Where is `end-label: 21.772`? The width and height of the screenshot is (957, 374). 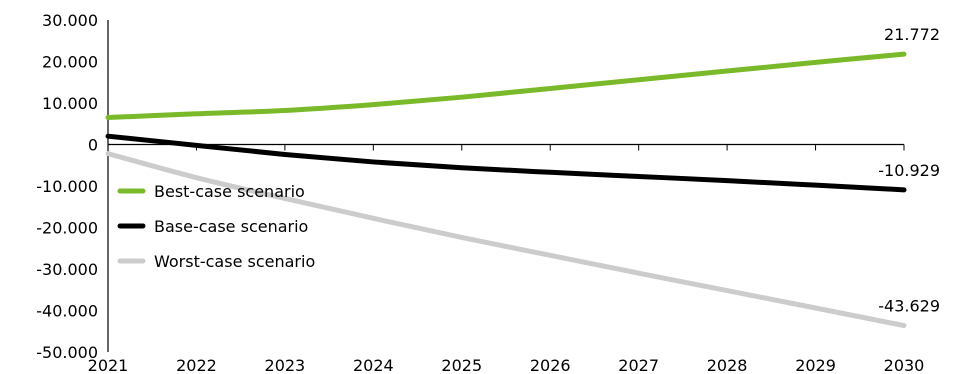 end-label: 21.772 is located at coordinates (912, 34).